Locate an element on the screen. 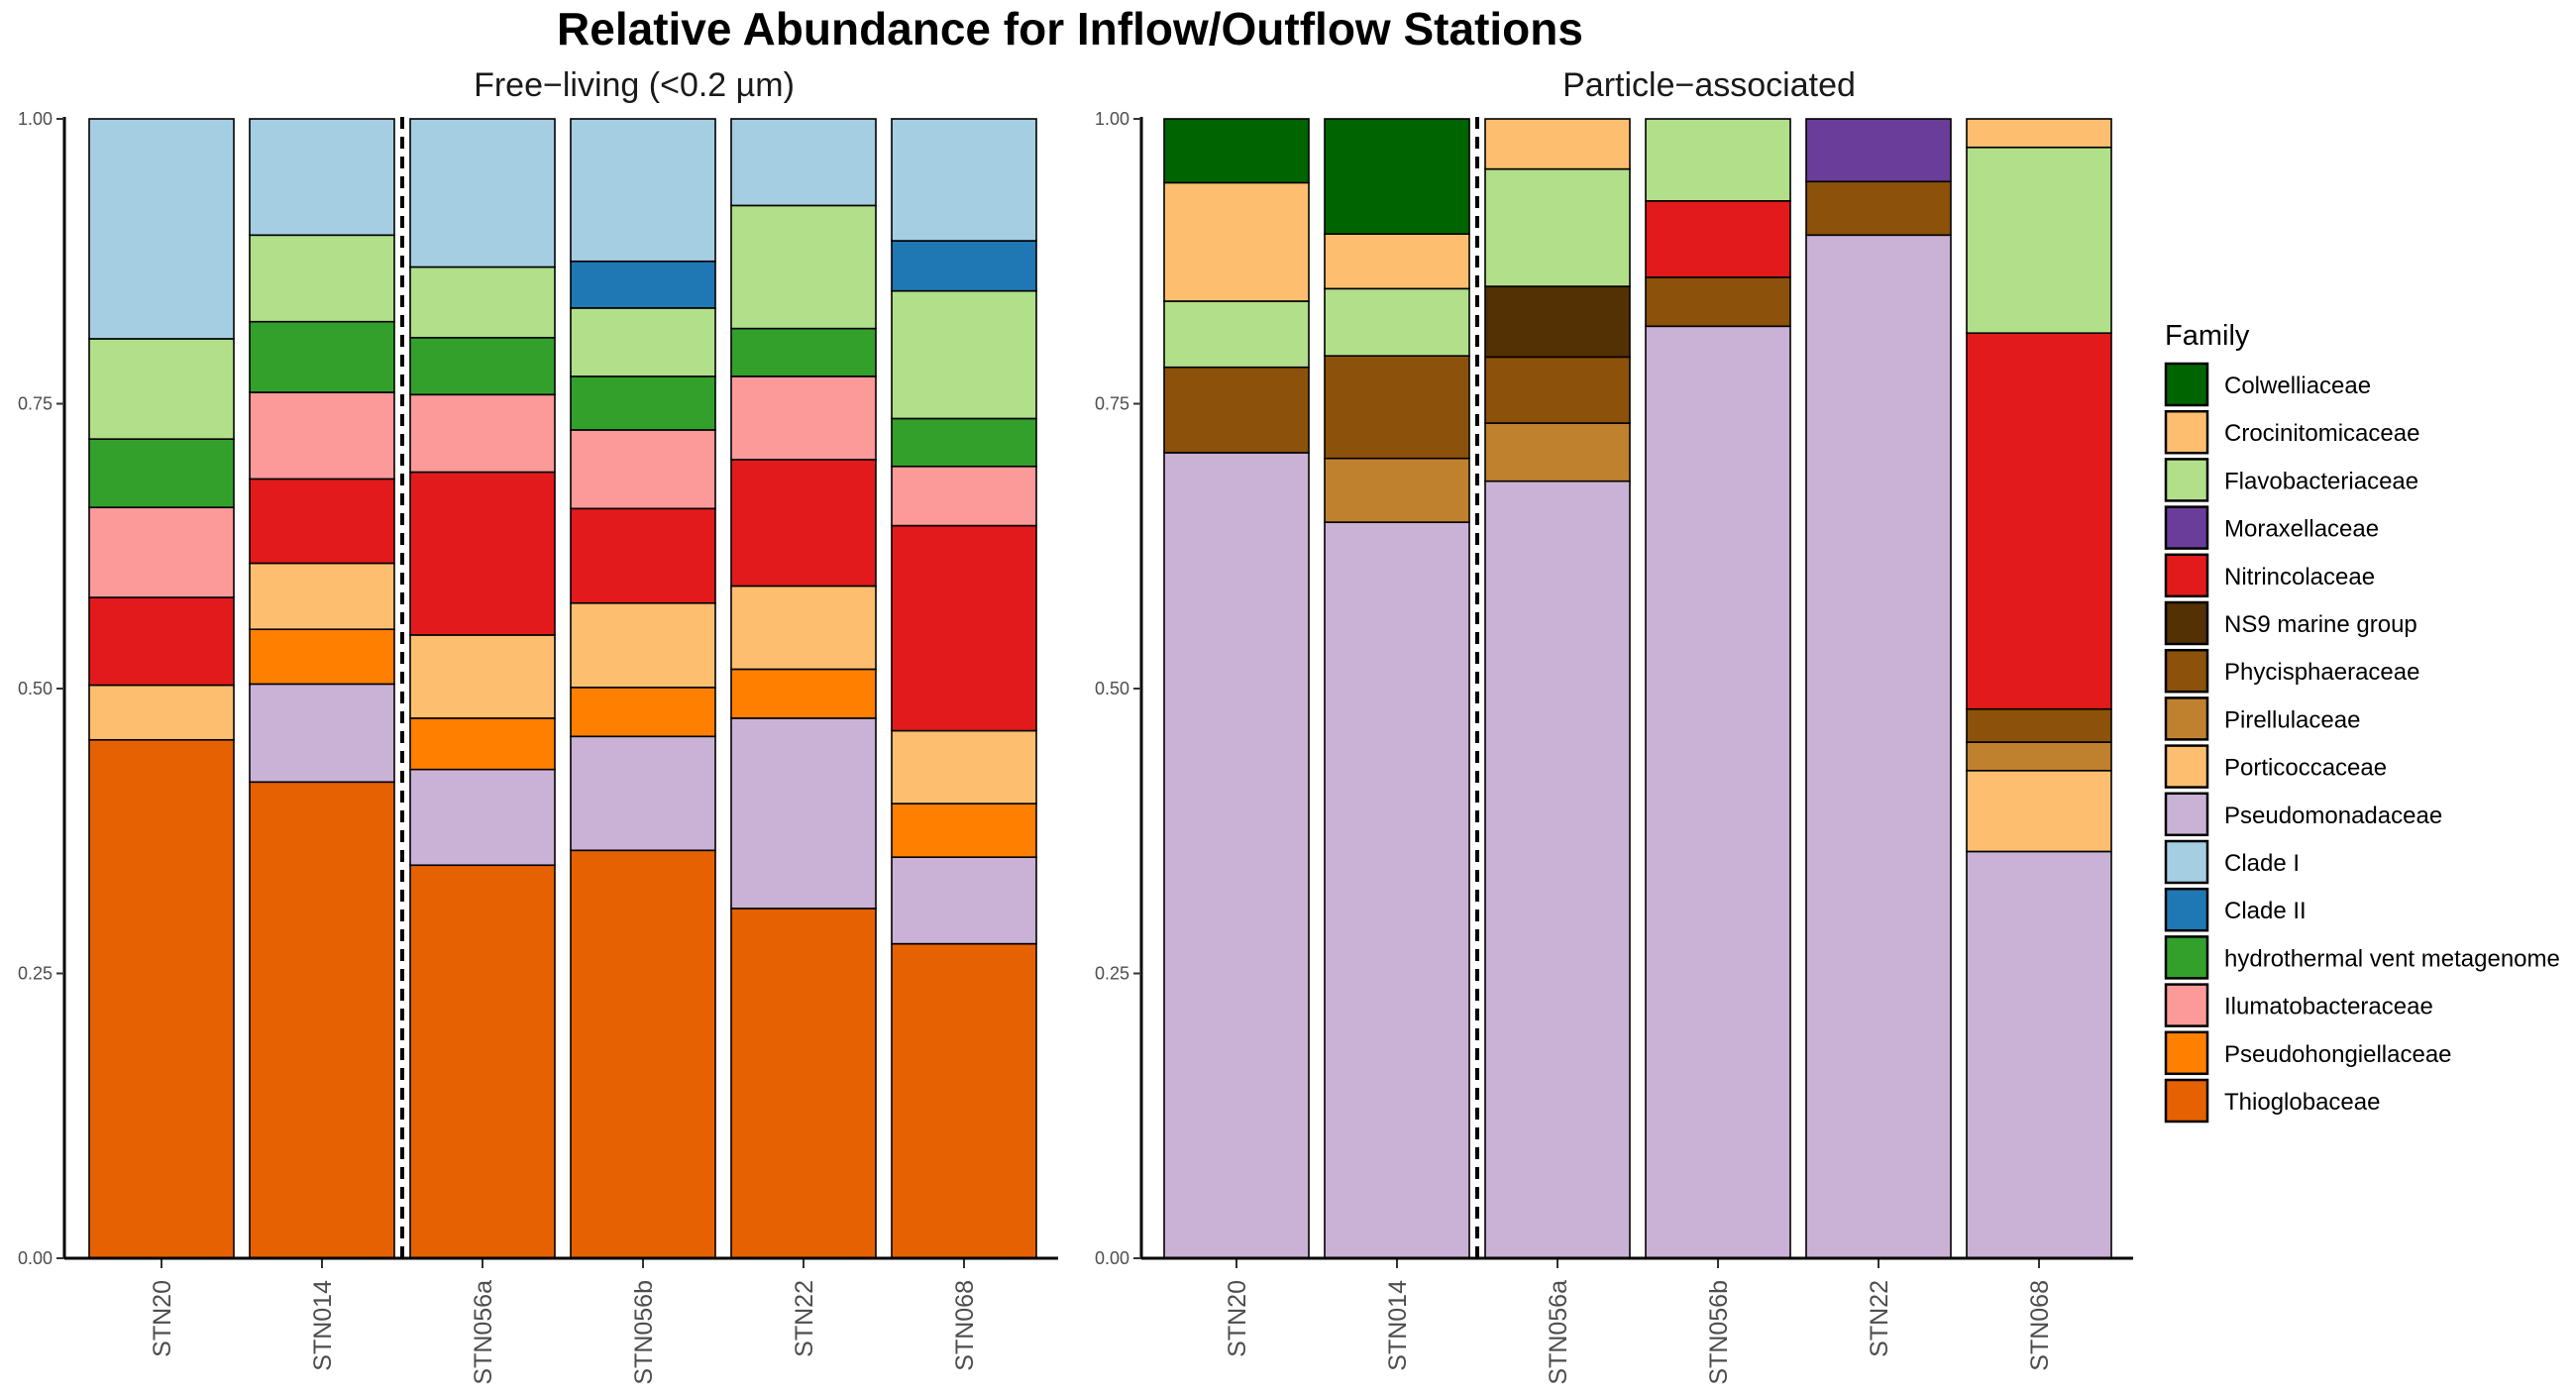 This screenshot has width=2576, height=1392. legend-item-pseudomonadaceae: Pseudomonadaceae is located at coordinates (2303, 814).